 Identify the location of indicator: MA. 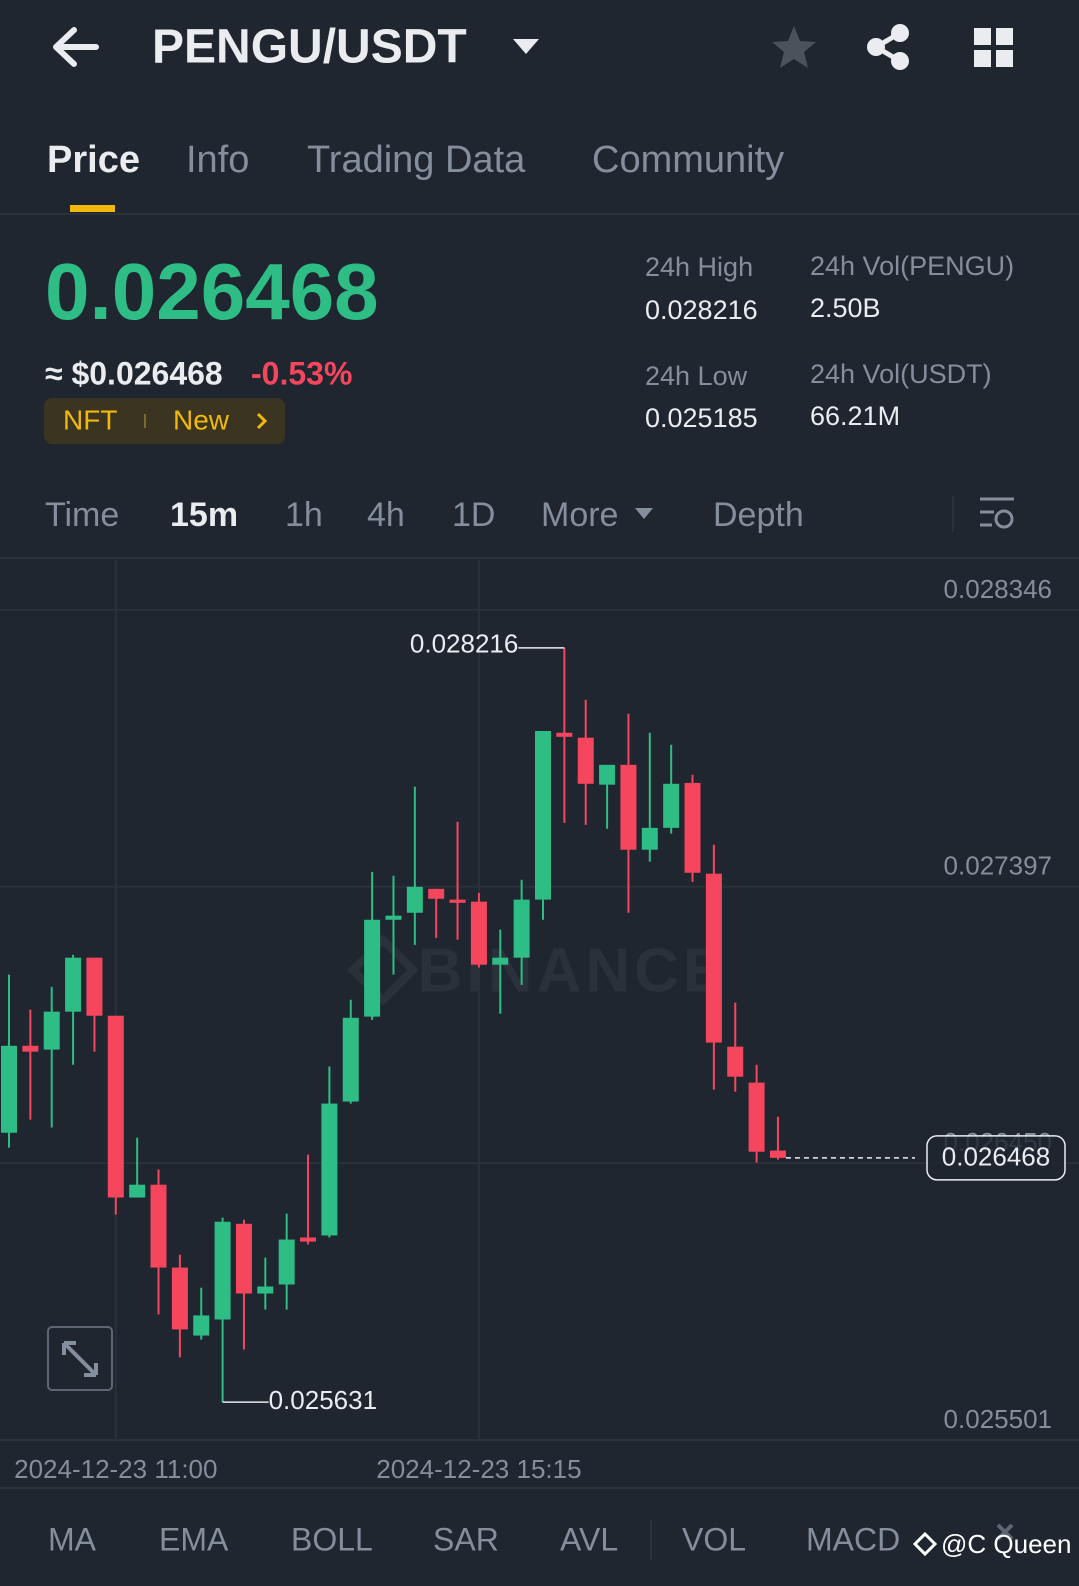
(72, 1539).